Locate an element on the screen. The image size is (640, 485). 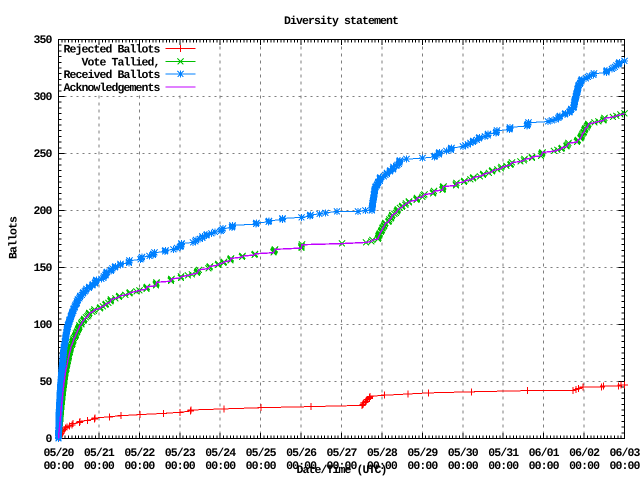
svg-text: 06/01 is located at coordinates (544, 453).